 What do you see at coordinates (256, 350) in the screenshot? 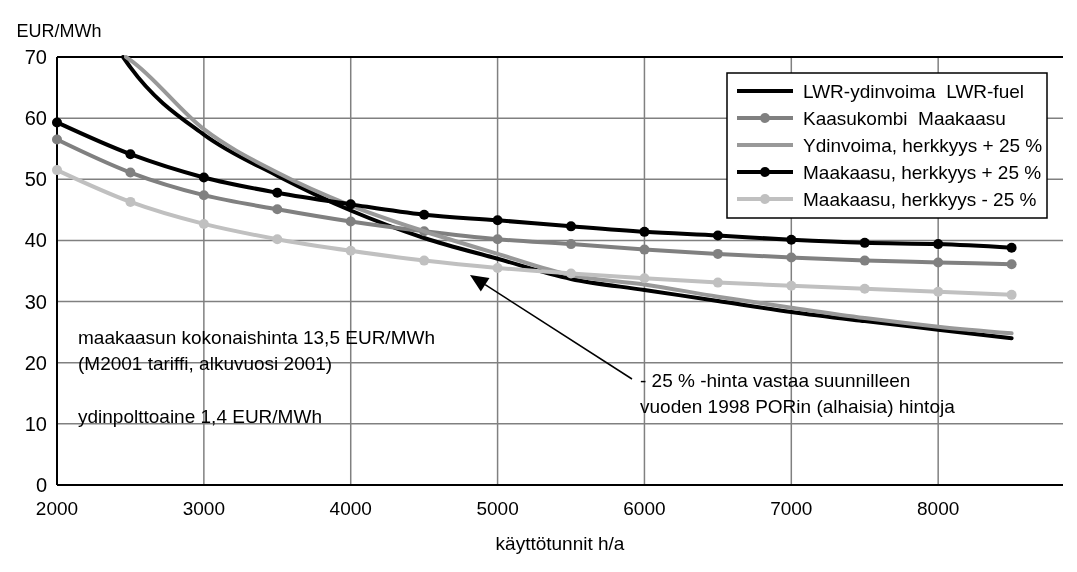
I see `annotation: maakaasun kokonaishinta 13,5 EUR/MWh (M2001 tariffi, alkuvuosi 2001)` at bounding box center [256, 350].